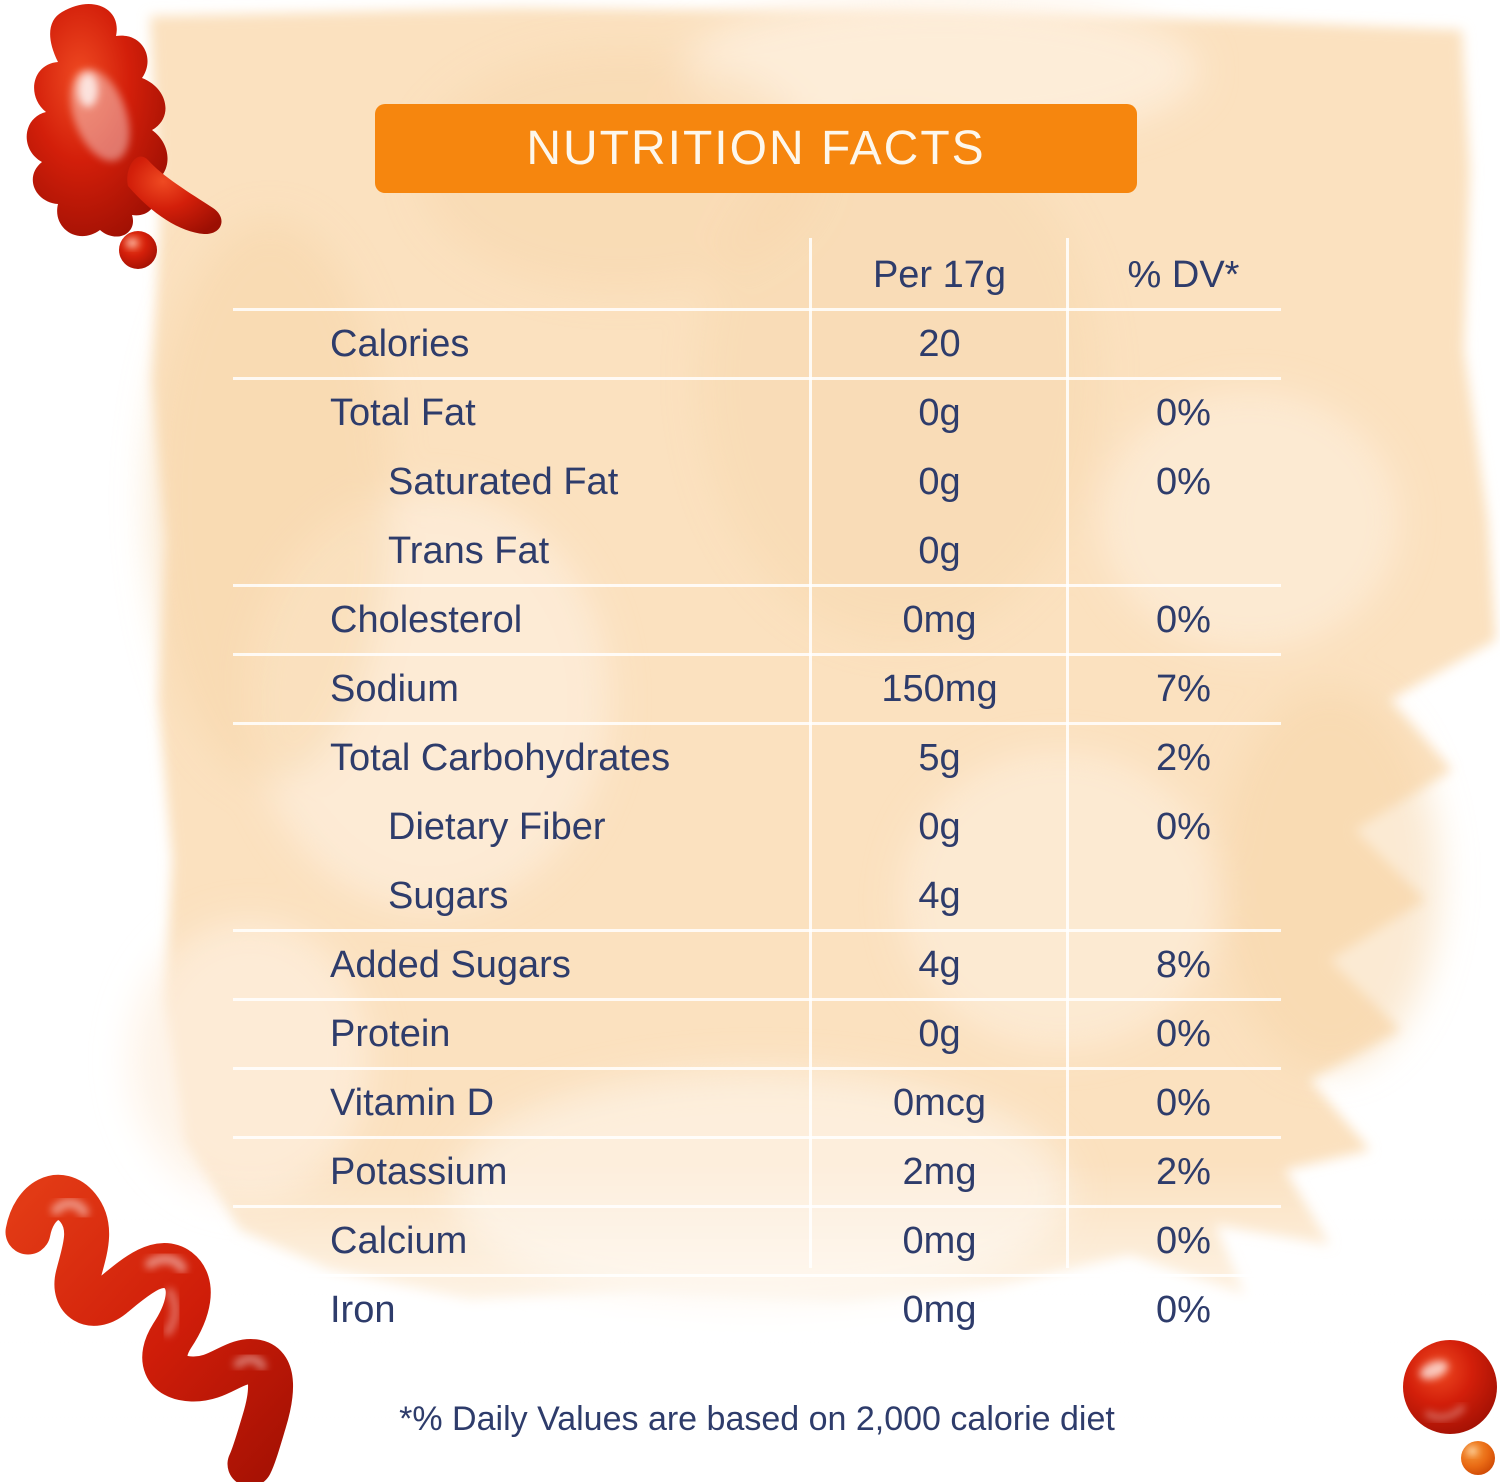 Image resolution: width=1500 pixels, height=1482 pixels. Describe the element at coordinates (757, 1033) in the screenshot. I see `table-row: Protein 0g 0%` at that location.